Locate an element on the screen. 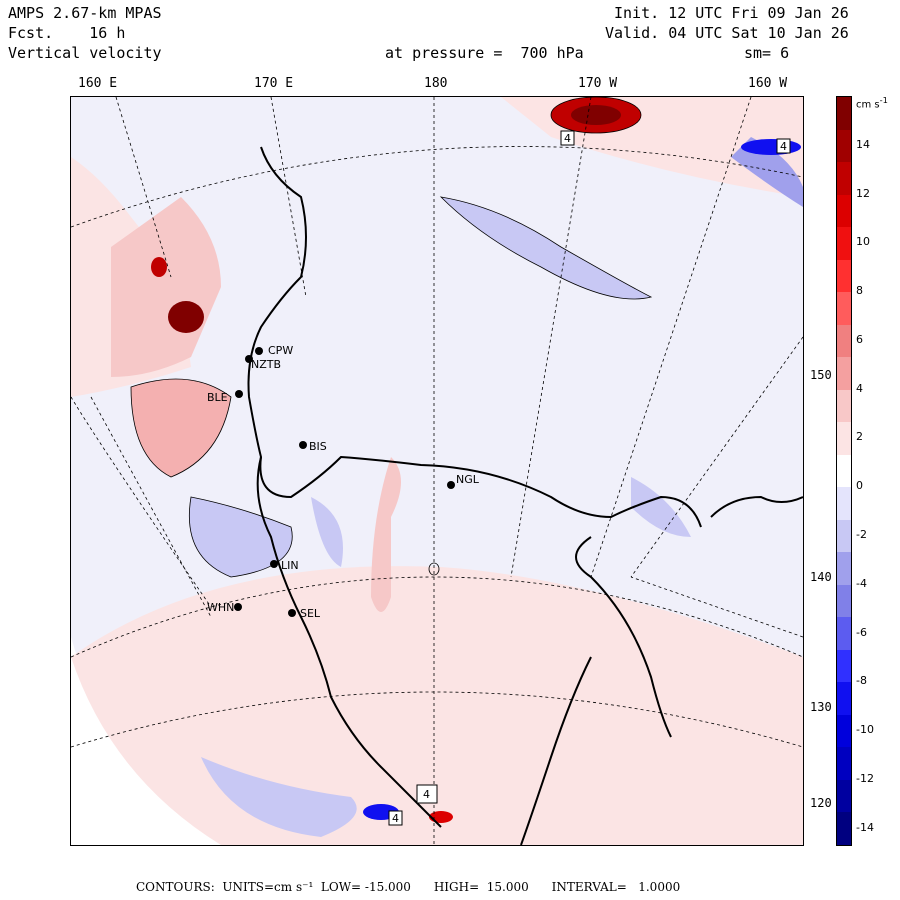 This screenshot has height=900, width=900. valid-time: Valid. 04 UTC Sat 10 Jan 26 is located at coordinates (727, 33).